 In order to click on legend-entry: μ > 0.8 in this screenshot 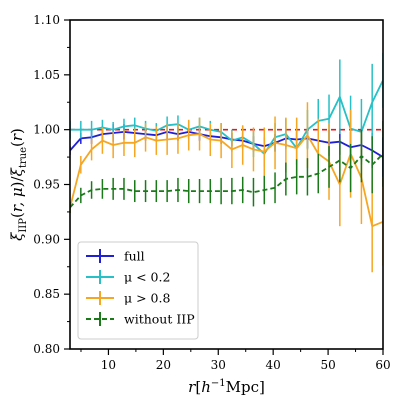, I will do `click(128, 298)`.